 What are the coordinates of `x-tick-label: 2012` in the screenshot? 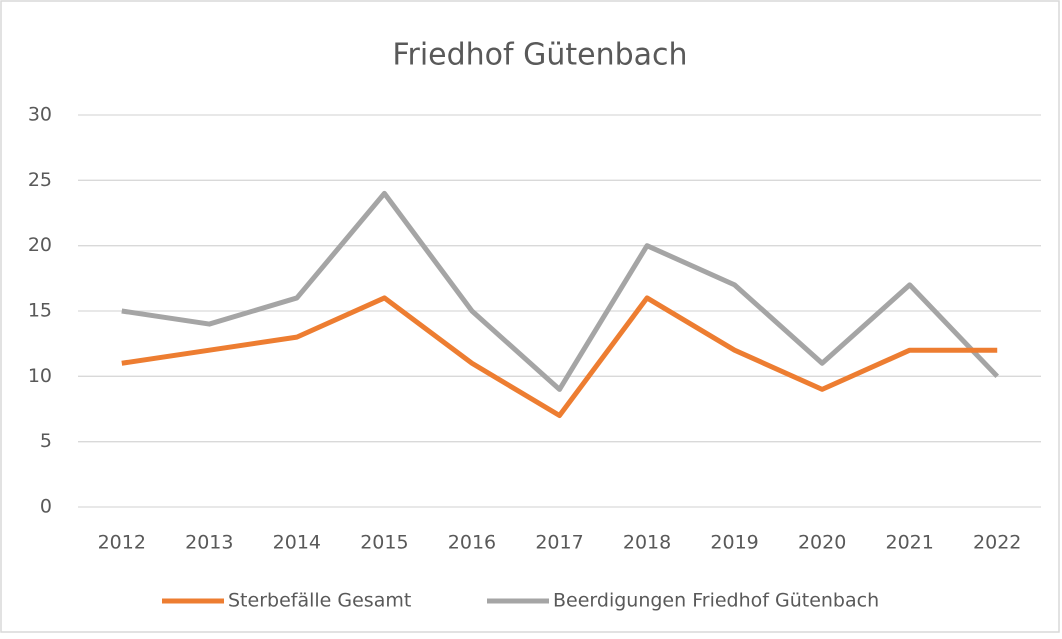 It's located at (122, 543).